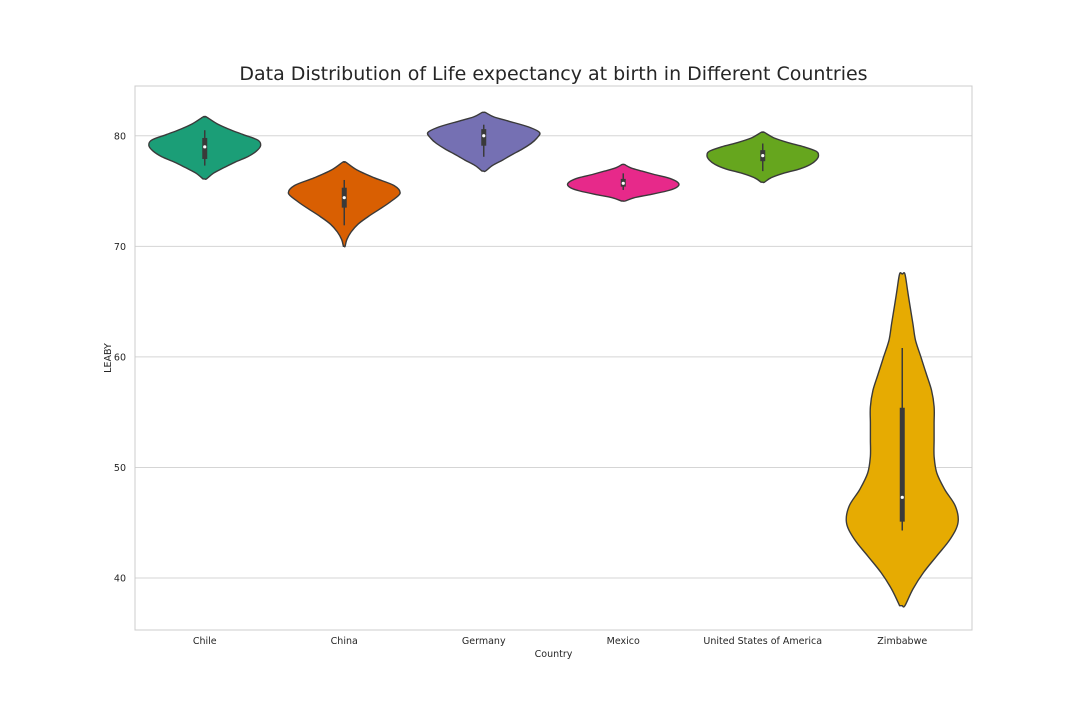  I want to click on x-tick-label: Zimbabwe, so click(902, 641).